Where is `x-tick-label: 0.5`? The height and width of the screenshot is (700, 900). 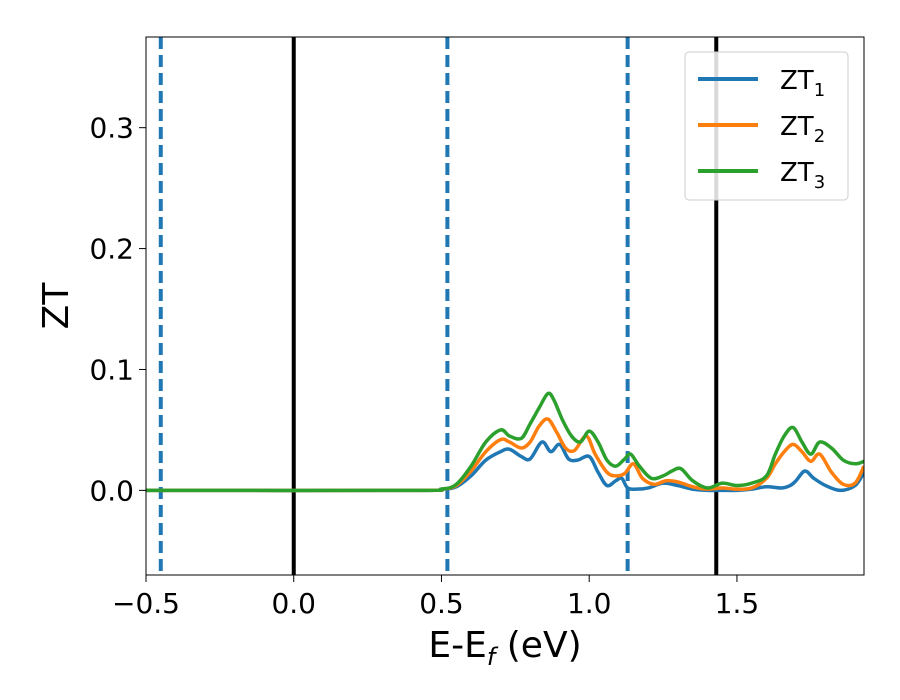 x-tick-label: 0.5 is located at coordinates (441, 603).